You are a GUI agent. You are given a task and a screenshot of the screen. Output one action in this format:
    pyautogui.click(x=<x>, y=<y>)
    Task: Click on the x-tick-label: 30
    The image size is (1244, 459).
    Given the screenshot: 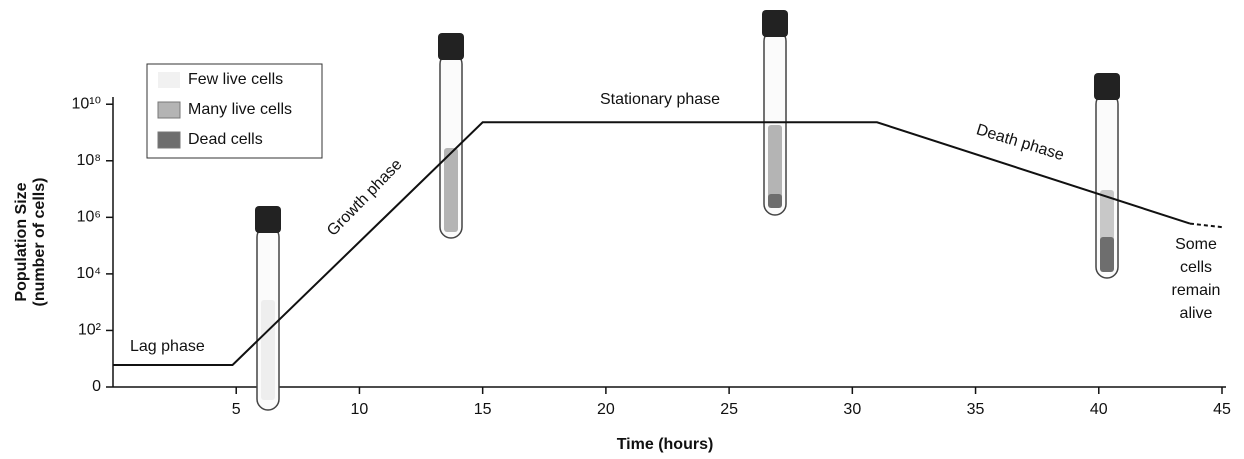 What is the action you would take?
    pyautogui.click(x=852, y=409)
    